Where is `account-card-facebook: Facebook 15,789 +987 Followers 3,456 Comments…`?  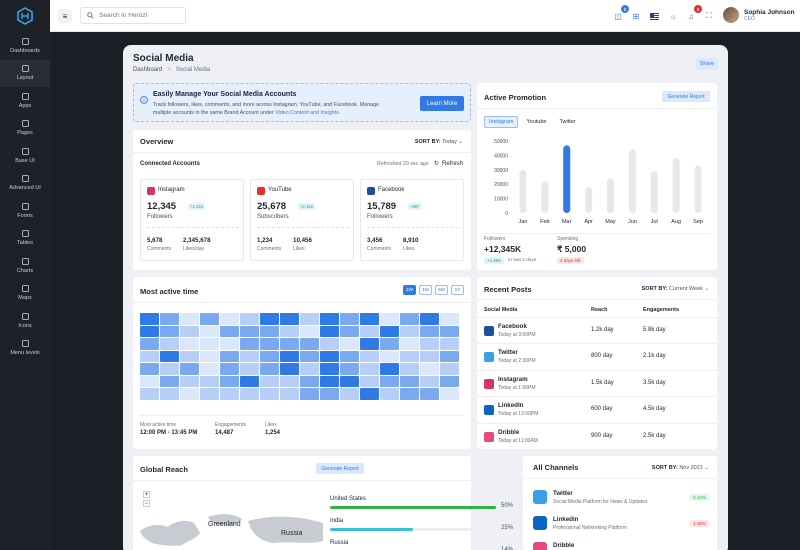 account-card-facebook: Facebook 15,789 +987 Followers 3,456 Comments… is located at coordinates (412, 220).